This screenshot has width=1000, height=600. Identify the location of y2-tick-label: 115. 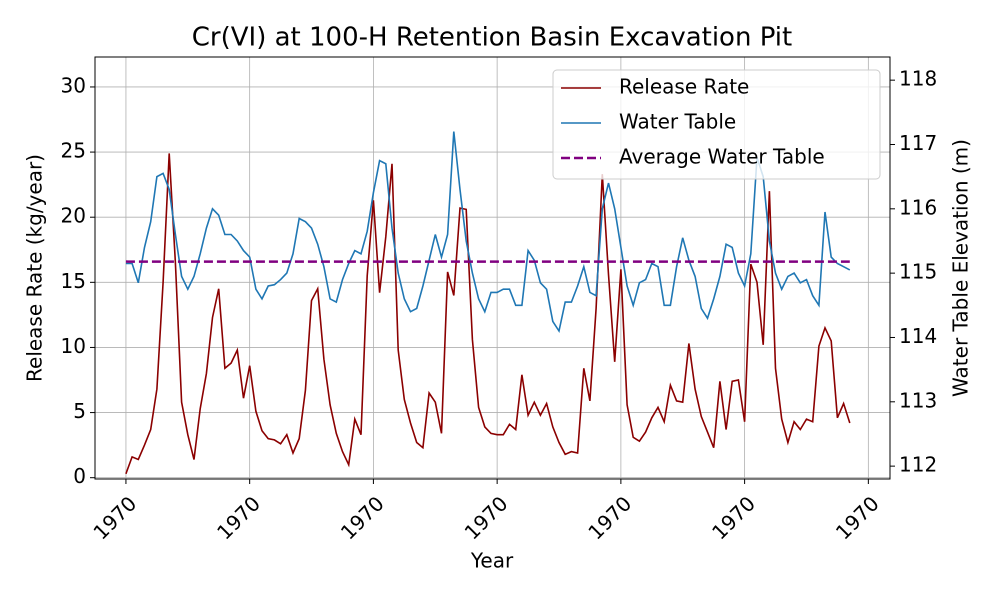
(918, 272).